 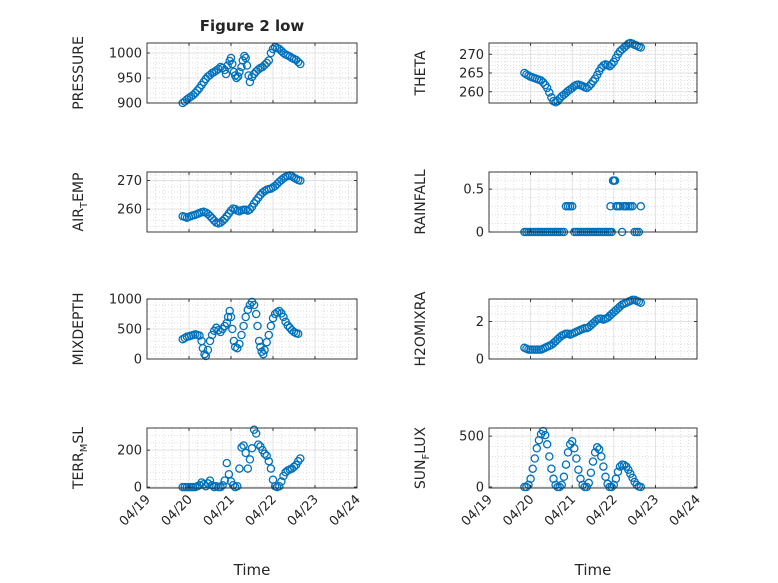 What do you see at coordinates (79, 73) in the screenshot?
I see `y-axis-label: PRESSURE` at bounding box center [79, 73].